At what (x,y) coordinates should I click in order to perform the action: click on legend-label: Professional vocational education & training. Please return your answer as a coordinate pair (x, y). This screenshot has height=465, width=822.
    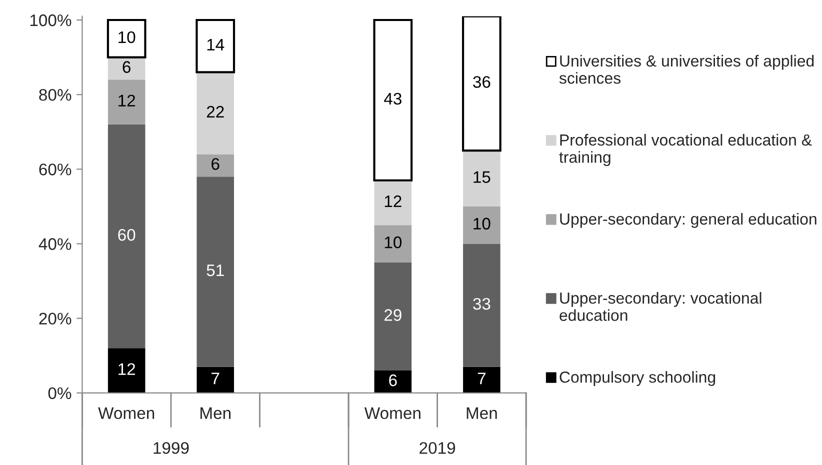
    Looking at the image, I should click on (685, 150).